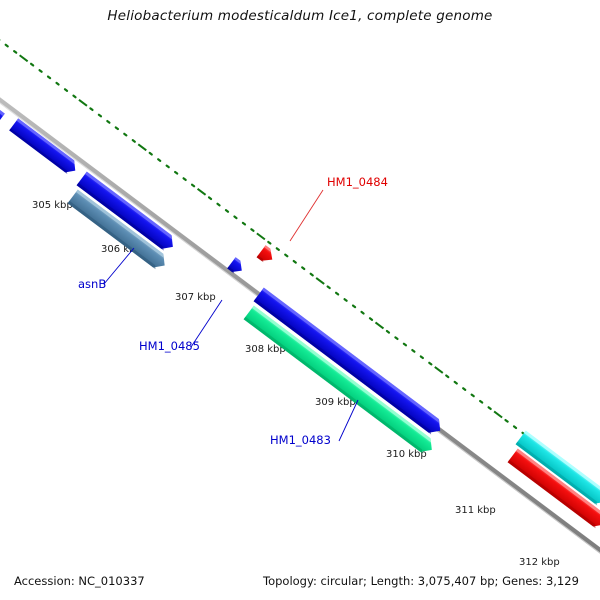  What do you see at coordinates (127, 212) in the screenshot?
I see `feature-blue-mid` at bounding box center [127, 212].